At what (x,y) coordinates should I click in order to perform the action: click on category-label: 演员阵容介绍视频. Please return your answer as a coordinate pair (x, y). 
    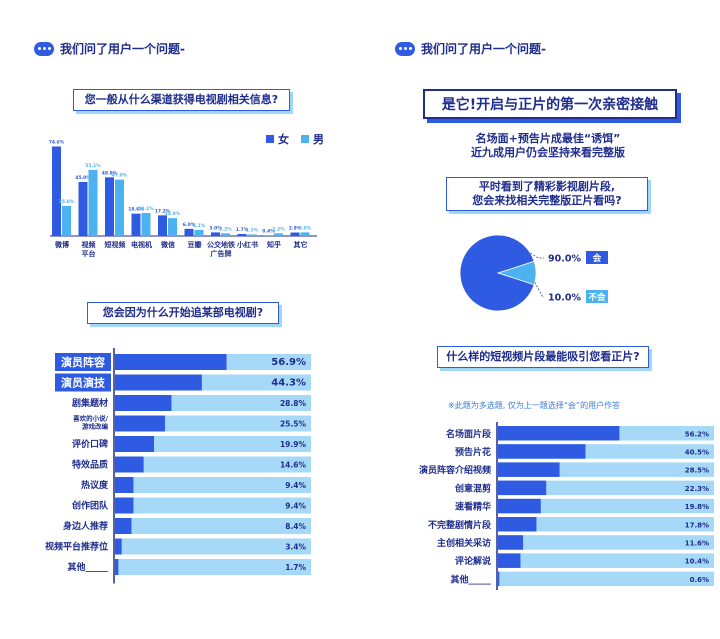
    Looking at the image, I should click on (455, 470).